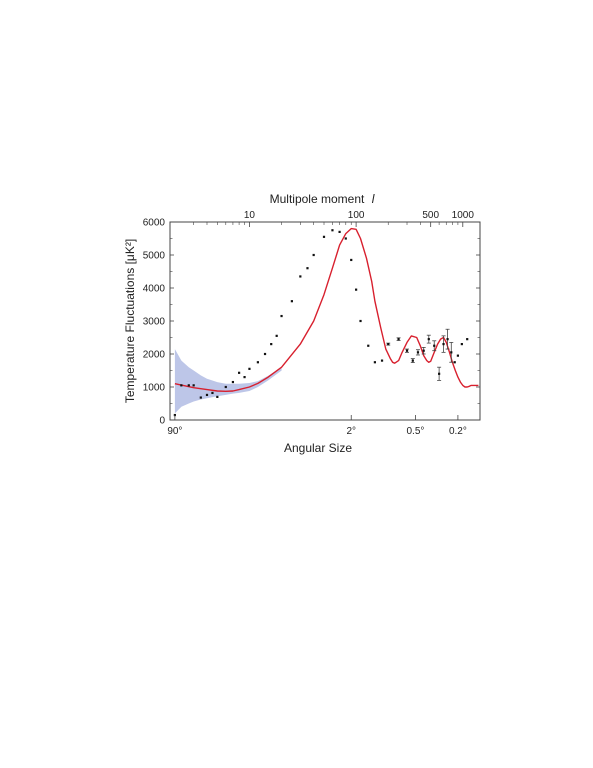 Image resolution: width=593 pixels, height=768 pixels. What do you see at coordinates (154, 289) in the screenshot?
I see `y-tick-label: 4000` at bounding box center [154, 289].